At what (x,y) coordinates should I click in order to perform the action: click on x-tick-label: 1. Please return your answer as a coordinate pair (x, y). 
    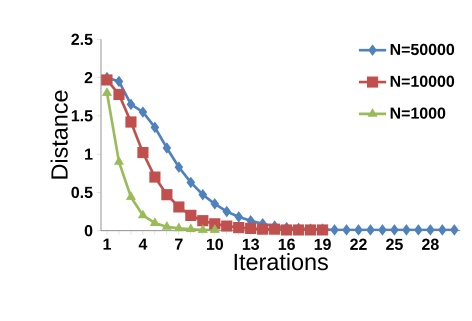
    Looking at the image, I should click on (107, 244).